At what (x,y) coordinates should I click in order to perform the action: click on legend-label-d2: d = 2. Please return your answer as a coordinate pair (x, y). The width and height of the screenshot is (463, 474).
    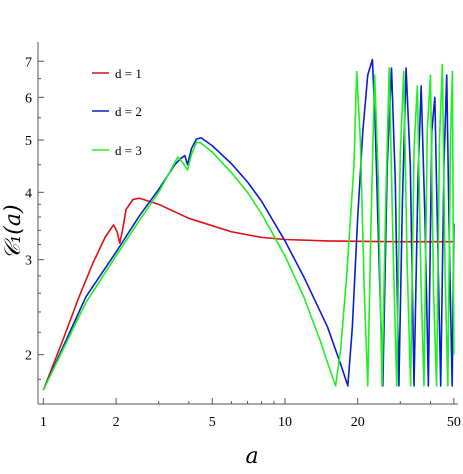
    Looking at the image, I should click on (128, 111).